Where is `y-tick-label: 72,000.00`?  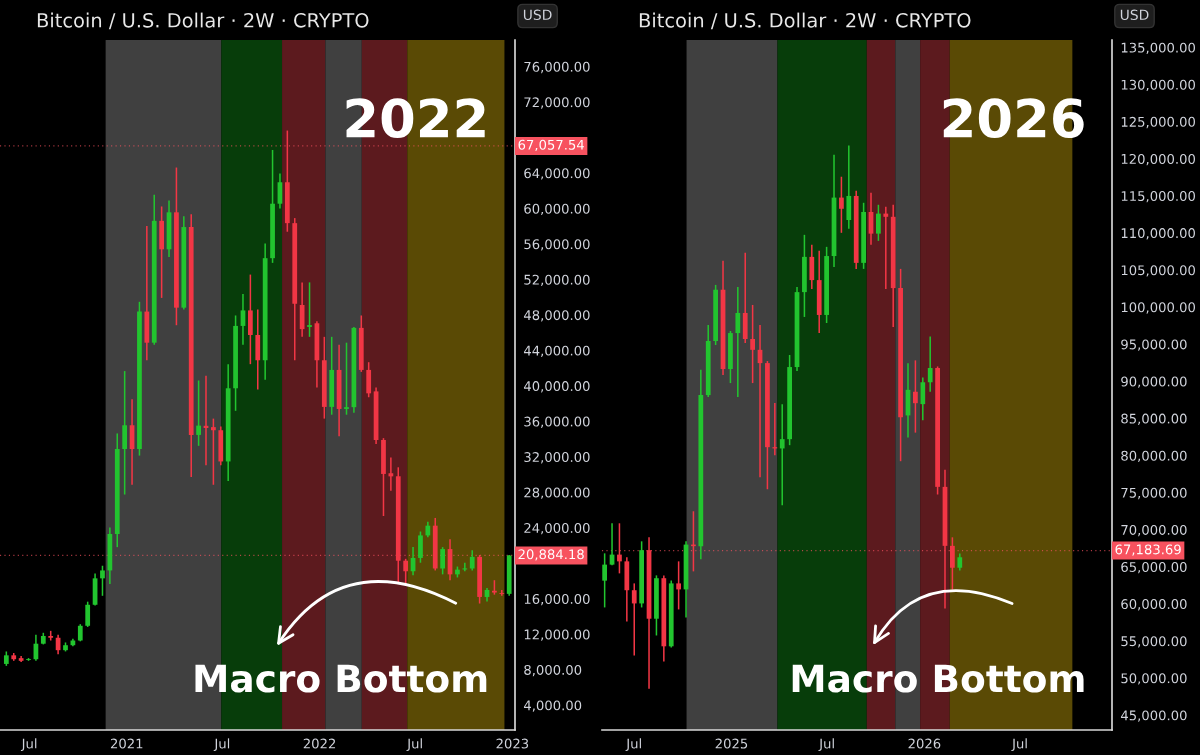
y-tick-label: 72,000.00 is located at coordinates (557, 103).